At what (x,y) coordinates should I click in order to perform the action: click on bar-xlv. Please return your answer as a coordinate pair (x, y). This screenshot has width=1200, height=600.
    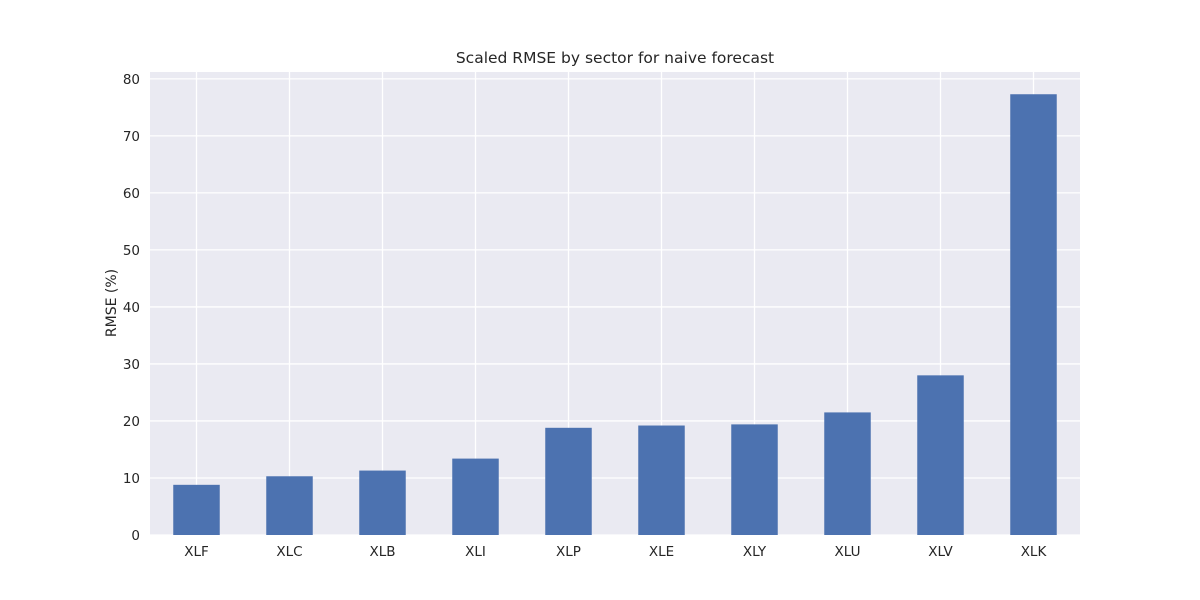
    Looking at the image, I should click on (940, 455).